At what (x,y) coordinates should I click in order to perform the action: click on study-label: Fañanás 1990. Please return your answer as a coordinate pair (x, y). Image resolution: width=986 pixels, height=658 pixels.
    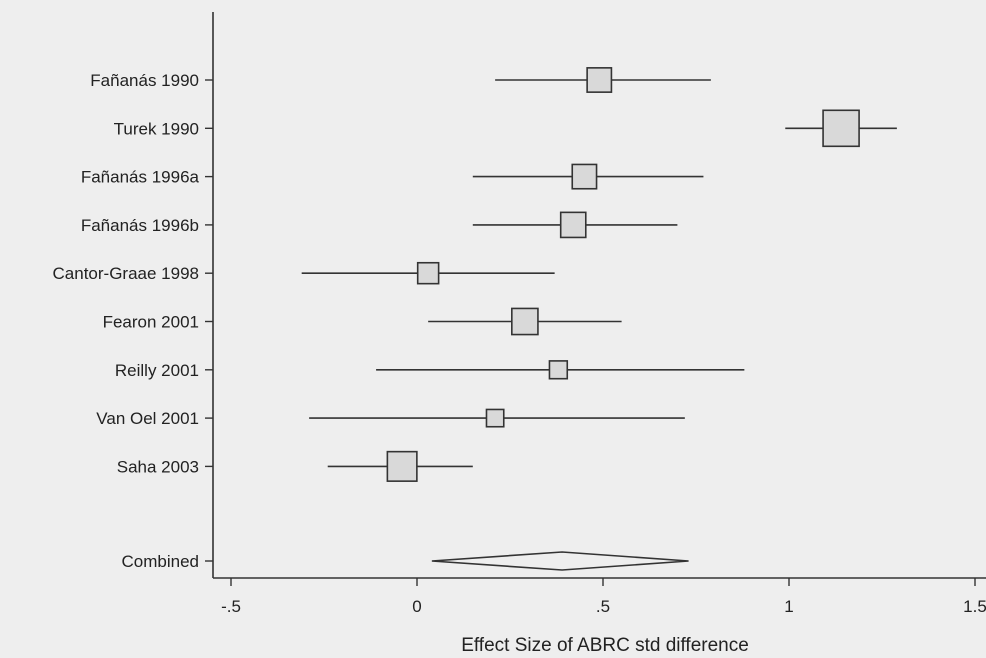
    Looking at the image, I should click on (144, 80).